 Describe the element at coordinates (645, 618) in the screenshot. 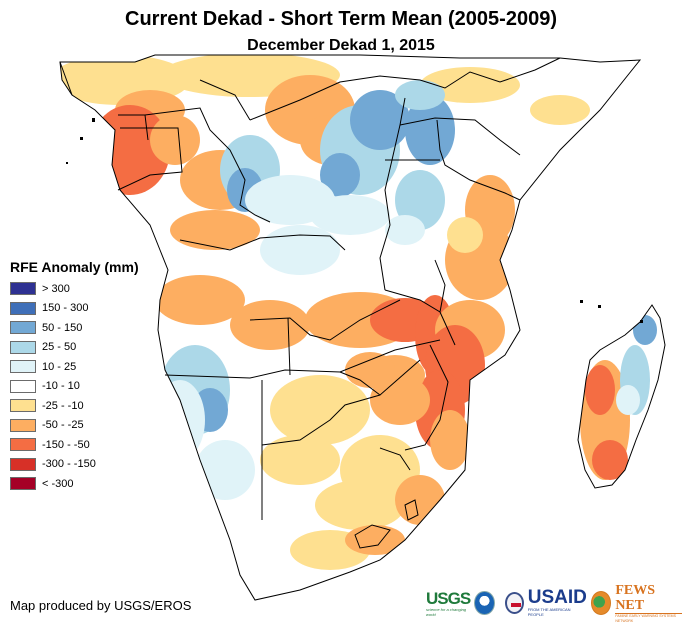

I see `fews-net-tagline: FAMINE EARLY WARNING SYSTEMS NETWORK` at that location.